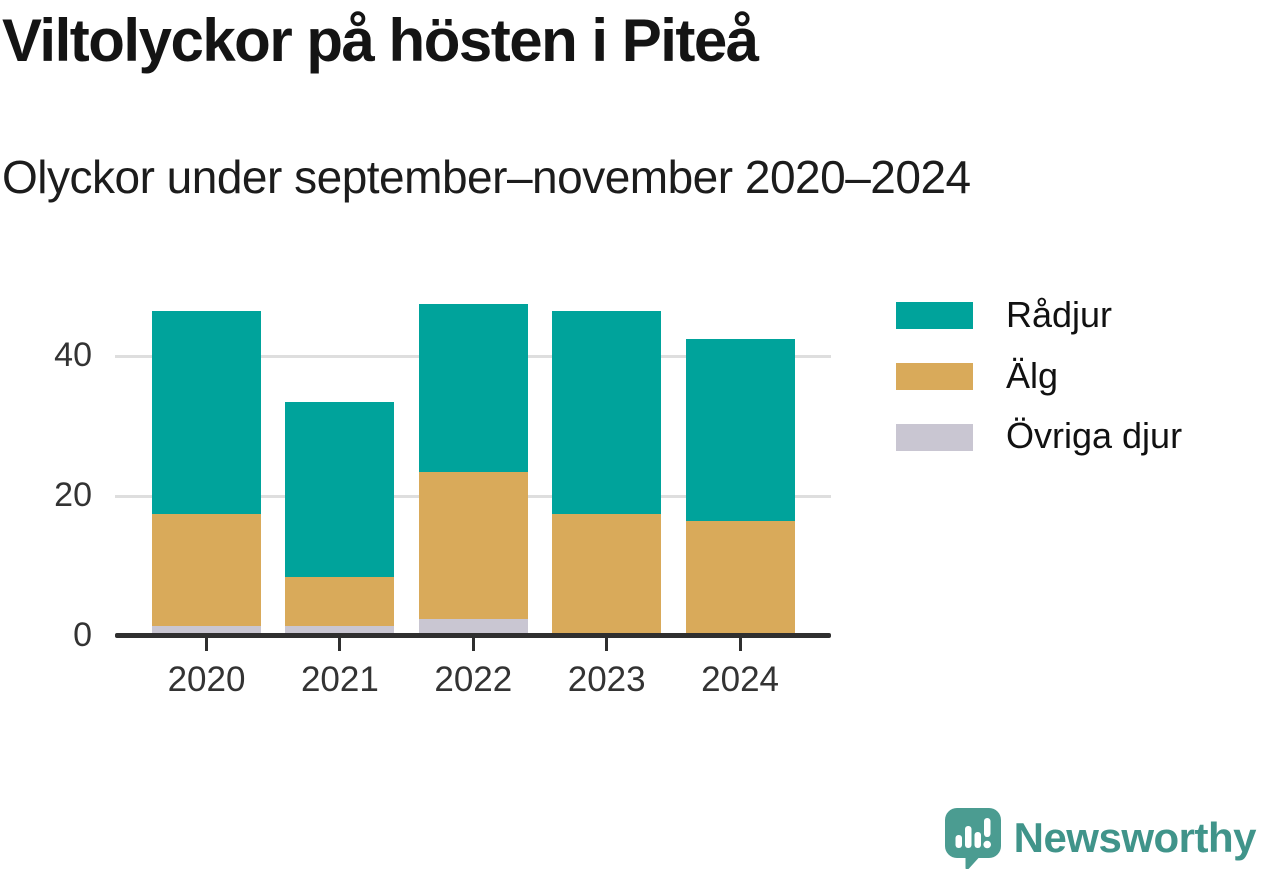 The height and width of the screenshot is (879, 1262). I want to click on bar-segment-2023-älg, so click(607, 573).